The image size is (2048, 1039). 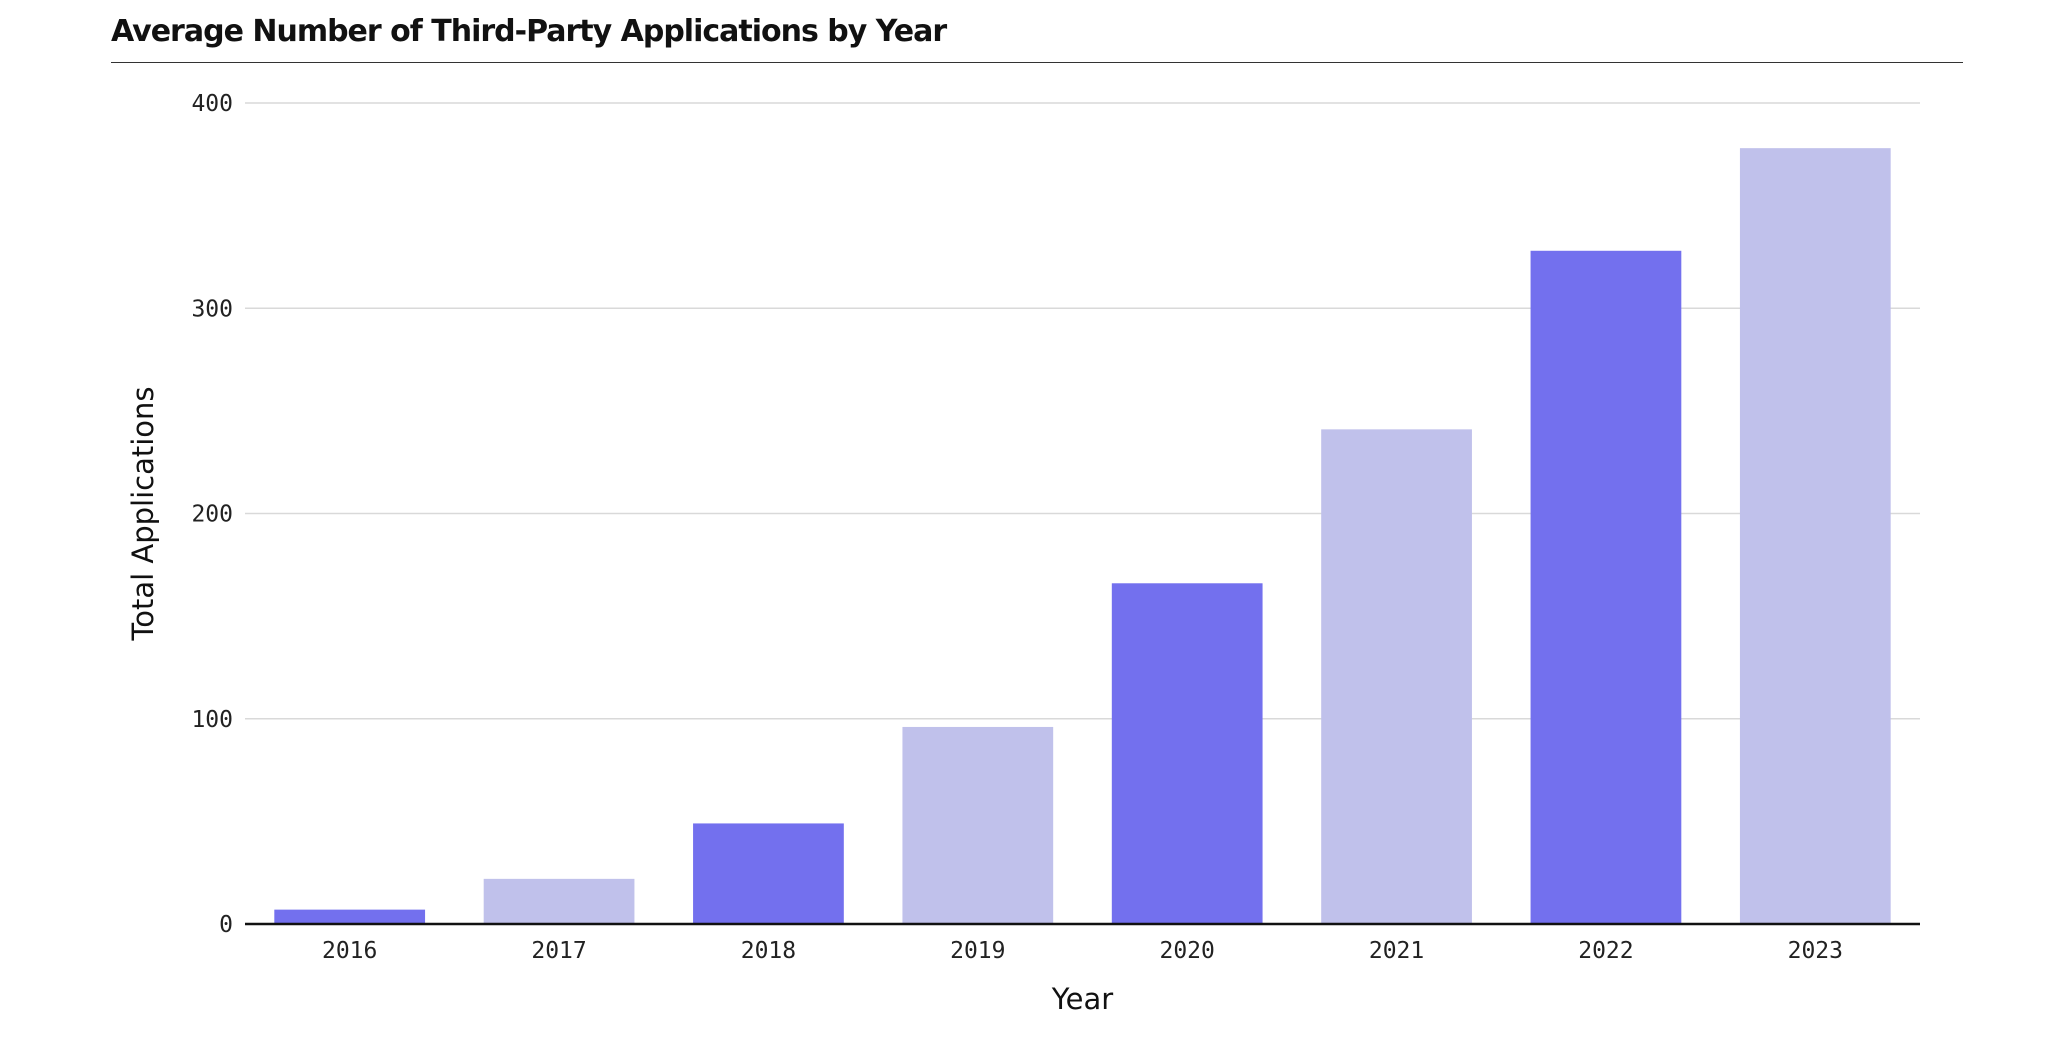 I want to click on y-tick-label: 100, so click(x=212, y=720).